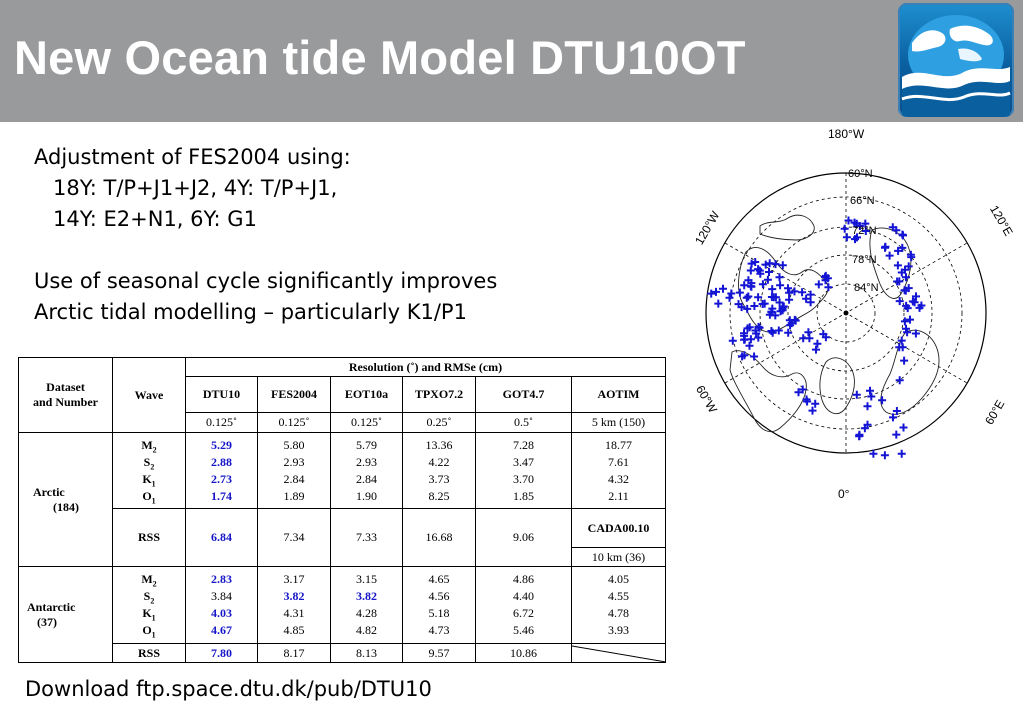  What do you see at coordinates (618, 394) in the screenshot?
I see `model-header: AOTIM` at bounding box center [618, 394].